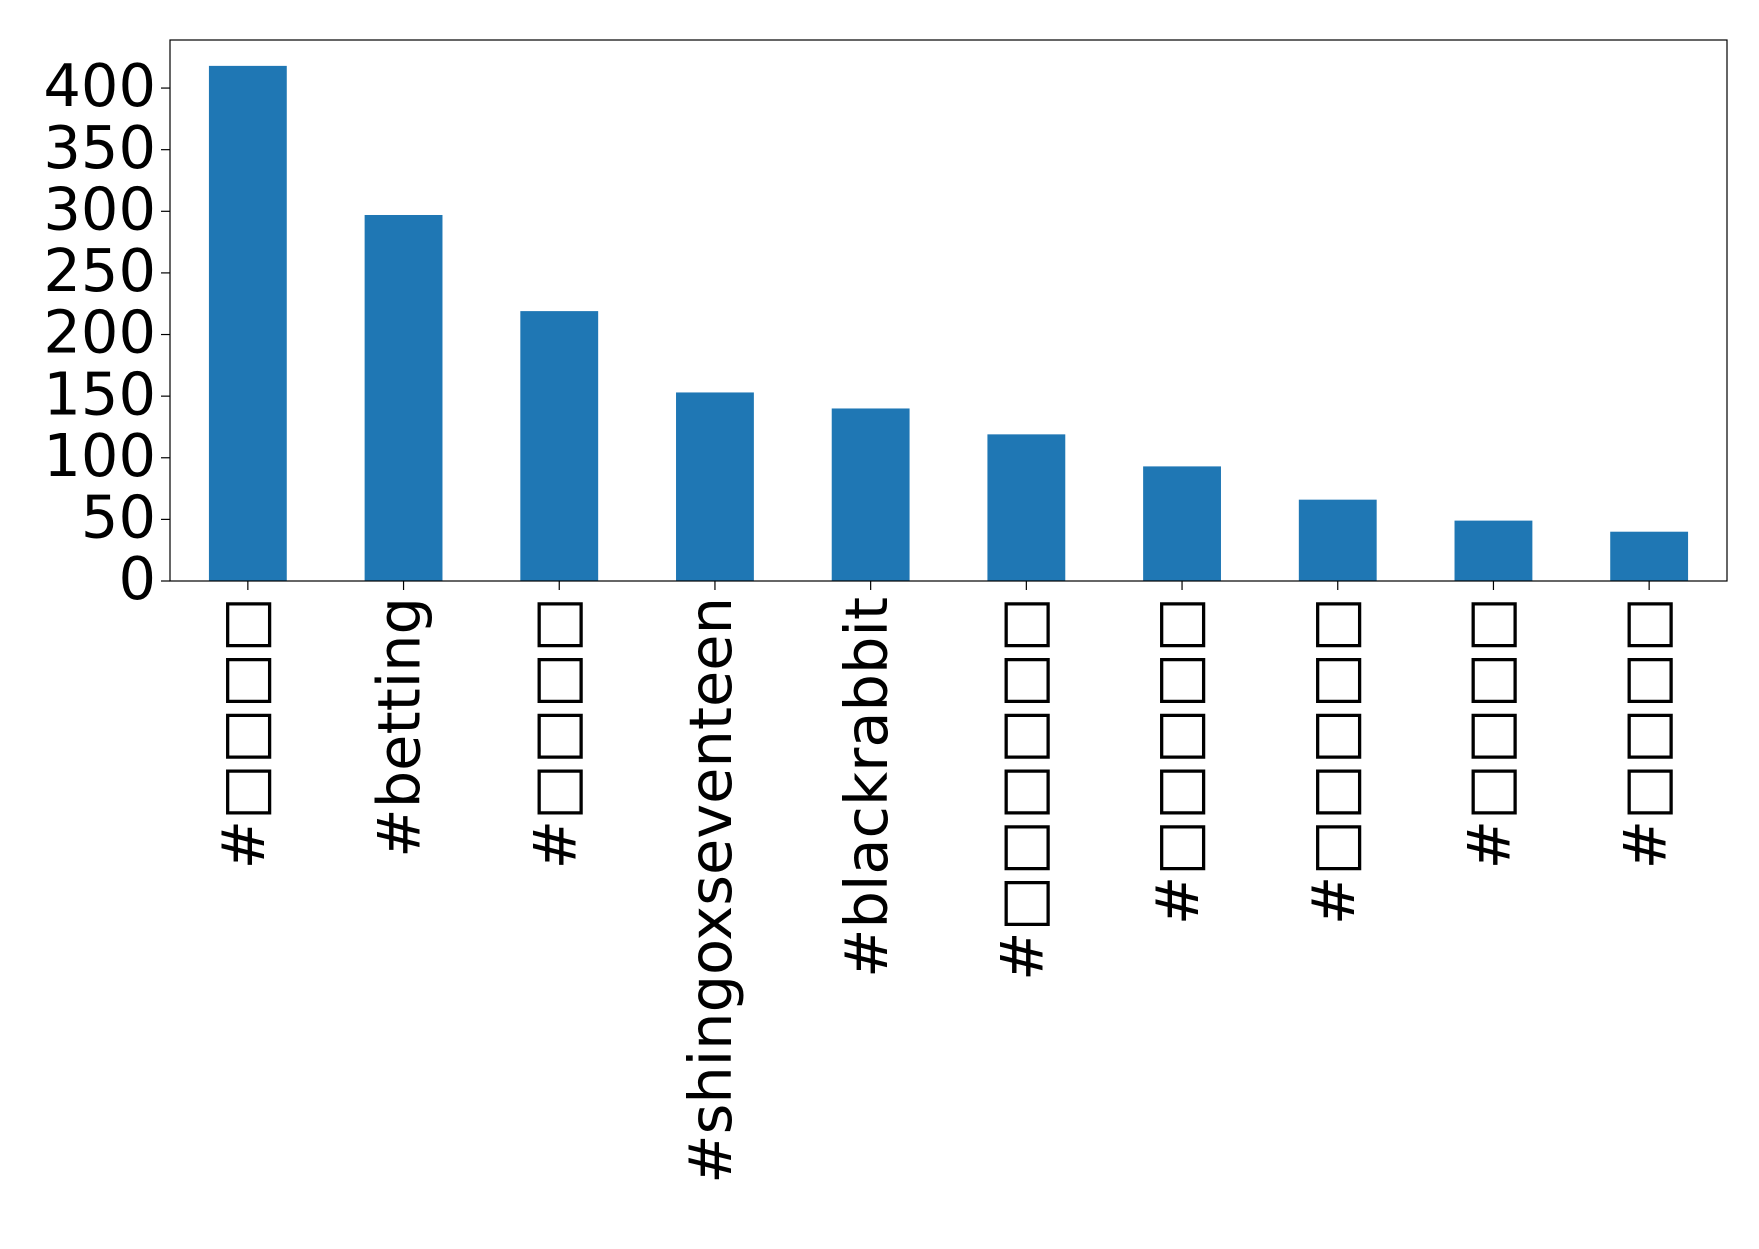  I want to click on y-tick-label: 350, so click(99, 147).